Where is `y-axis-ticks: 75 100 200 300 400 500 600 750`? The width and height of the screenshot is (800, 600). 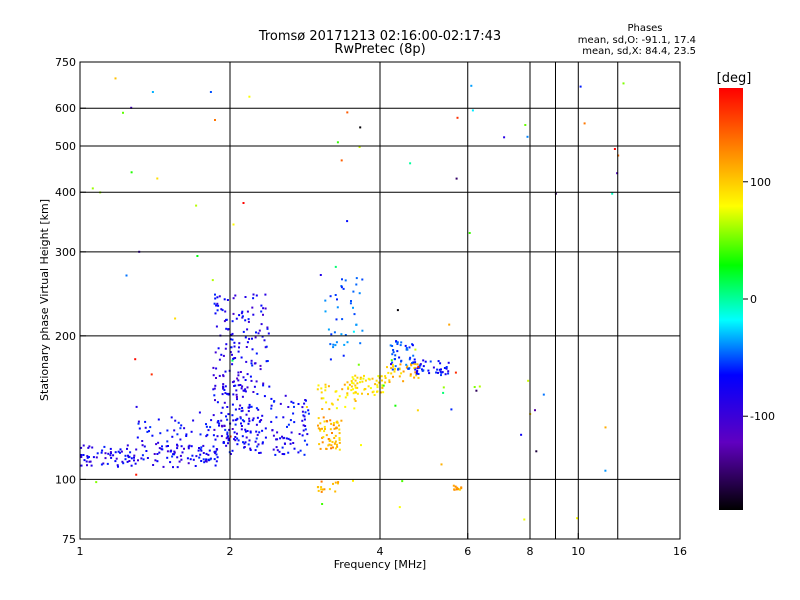
y-axis-ticks: 75 100 200 300 400 500 600 750 is located at coordinates (70, 301).